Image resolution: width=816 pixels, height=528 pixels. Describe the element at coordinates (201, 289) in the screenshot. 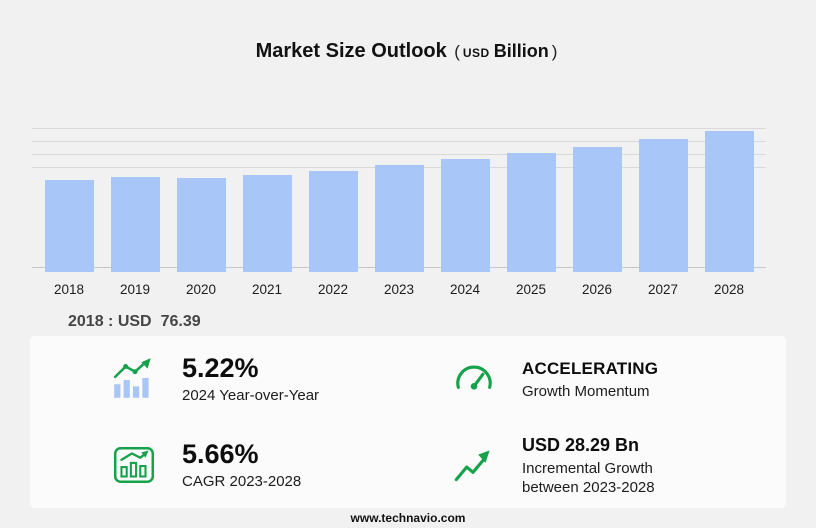

I see `x-tick-label: 2020` at that location.